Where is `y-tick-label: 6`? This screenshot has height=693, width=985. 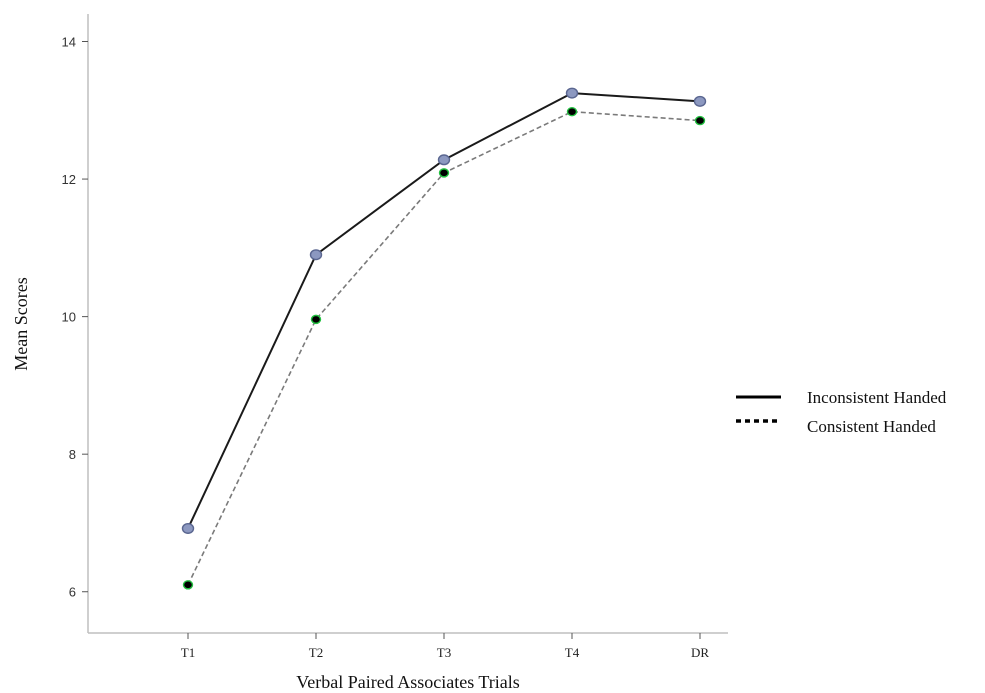 y-tick-label: 6 is located at coordinates (72, 592).